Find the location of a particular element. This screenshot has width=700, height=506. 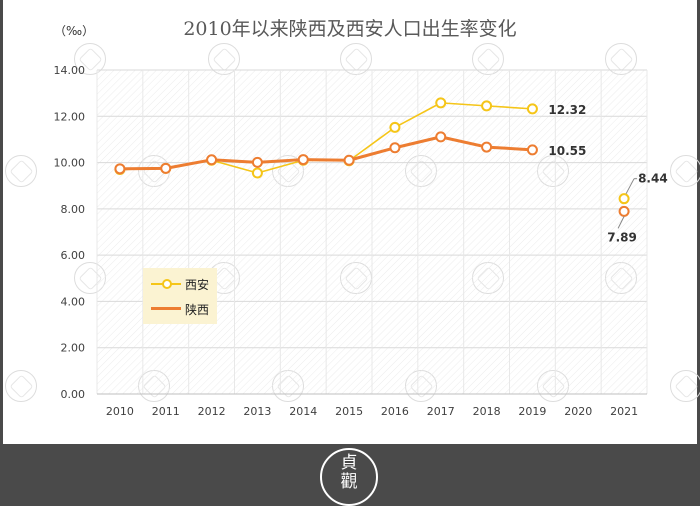

legend-label-xian: 西安 is located at coordinates (197, 285).